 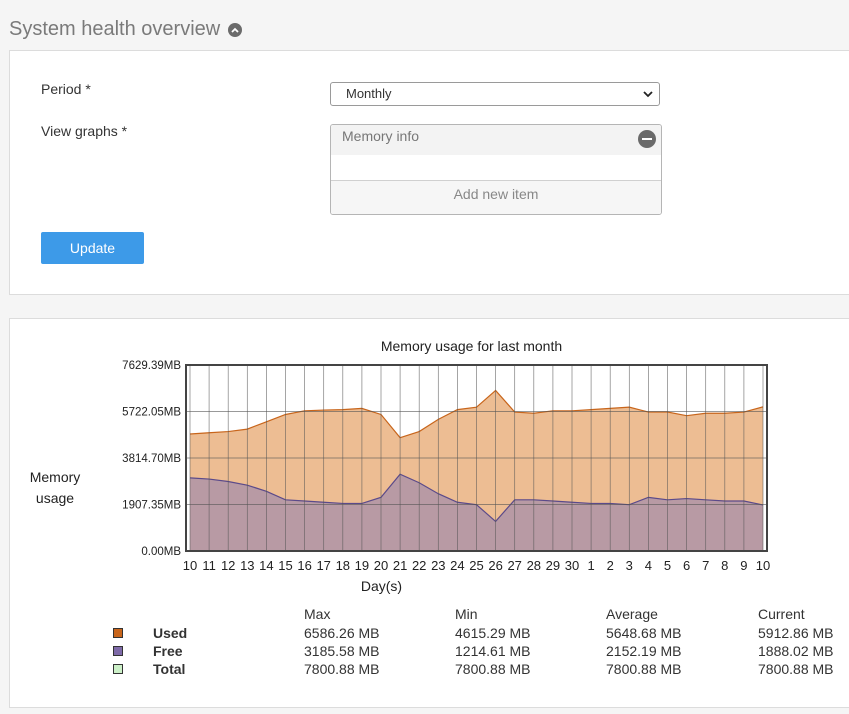 I want to click on remove-item-icon, so click(x=647, y=139).